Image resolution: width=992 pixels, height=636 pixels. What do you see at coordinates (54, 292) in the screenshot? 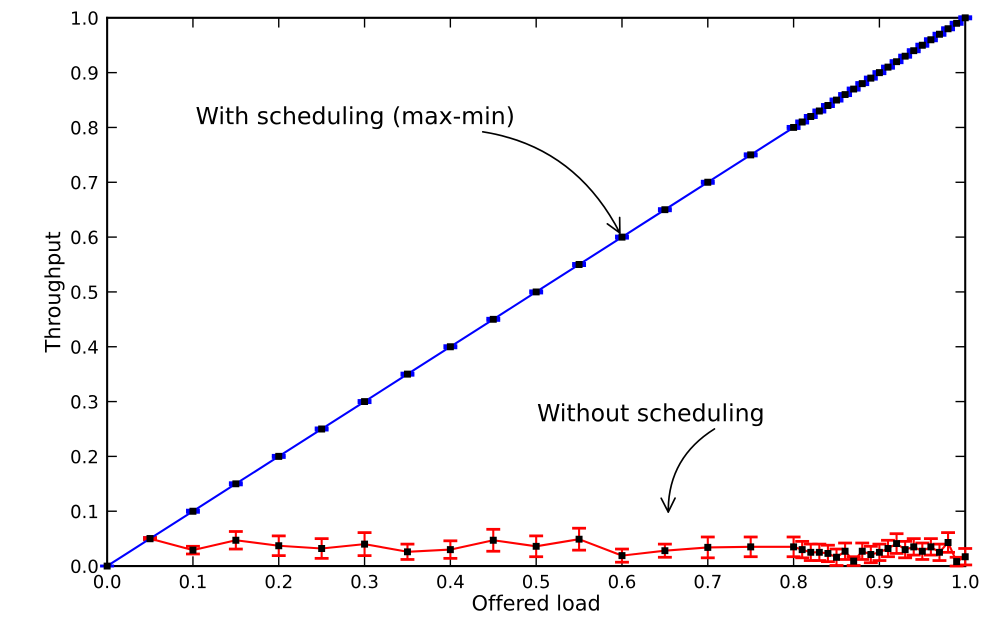
I see `y-axis-title: Throughput` at bounding box center [54, 292].